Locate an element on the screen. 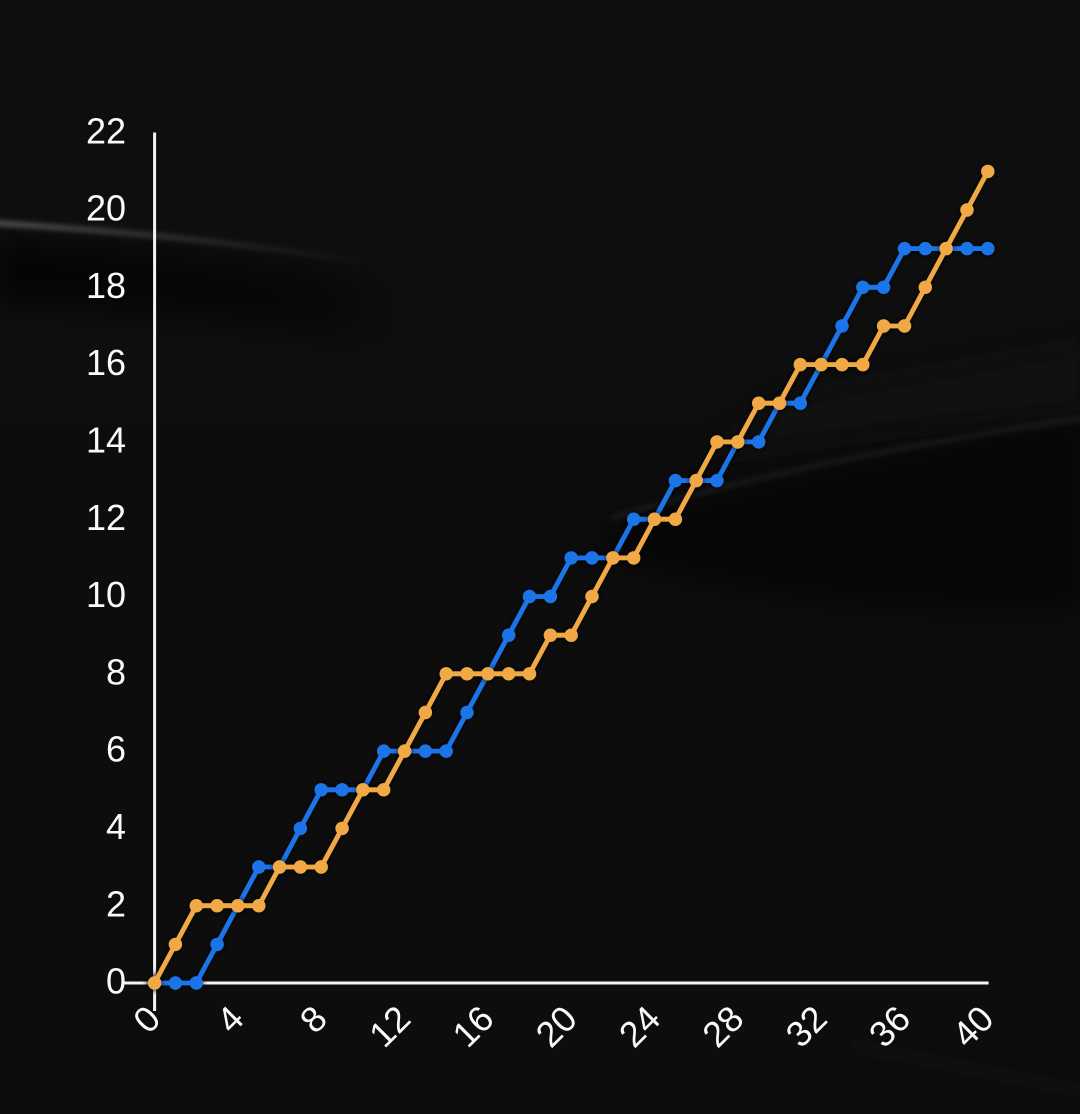 This screenshot has height=1114, width=1080. svg-text: 22 is located at coordinates (106, 130).